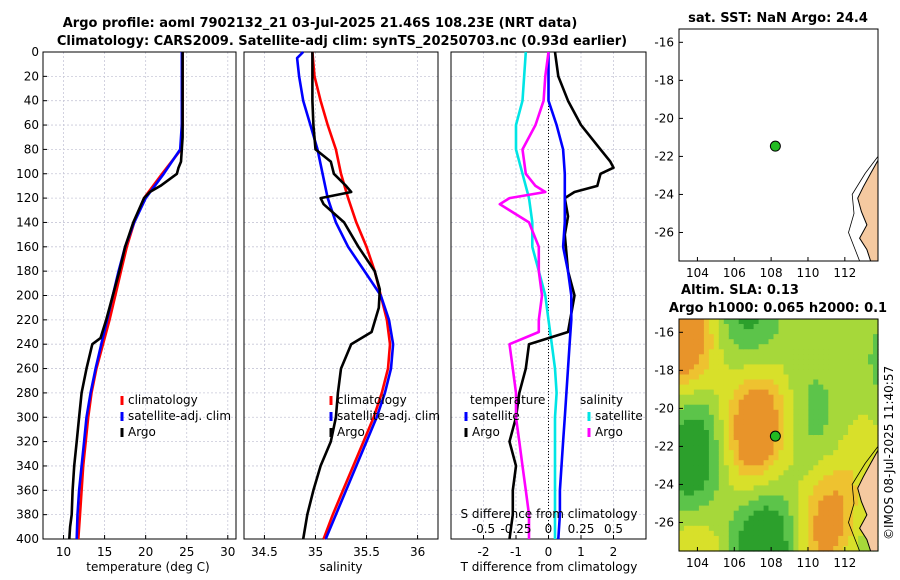 Image resolution: width=900 pixels, height=580 pixels. I want to click on x-tick-label: 30, so click(227, 552).